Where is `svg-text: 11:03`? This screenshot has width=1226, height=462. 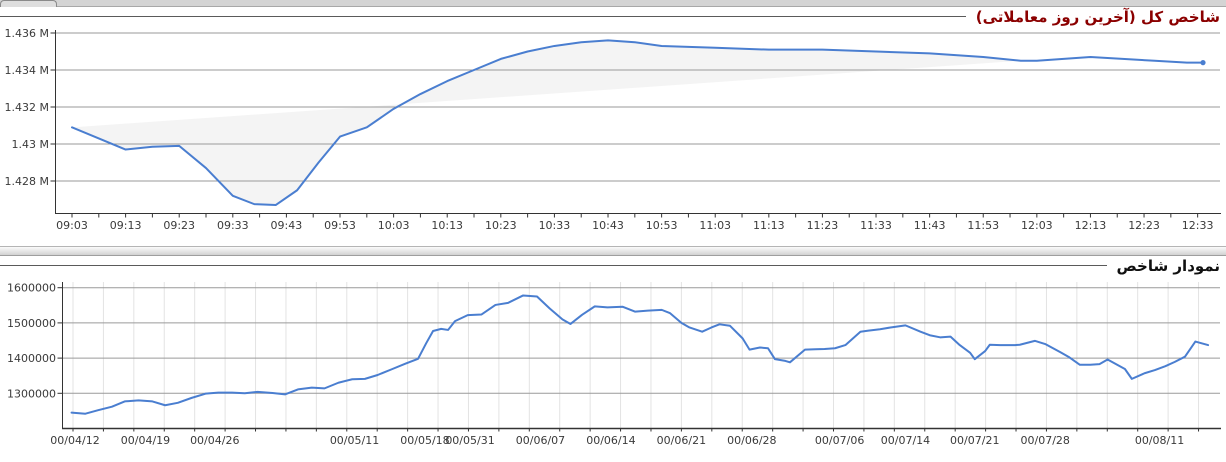
svg-text: 11:03 is located at coordinates (715, 225).